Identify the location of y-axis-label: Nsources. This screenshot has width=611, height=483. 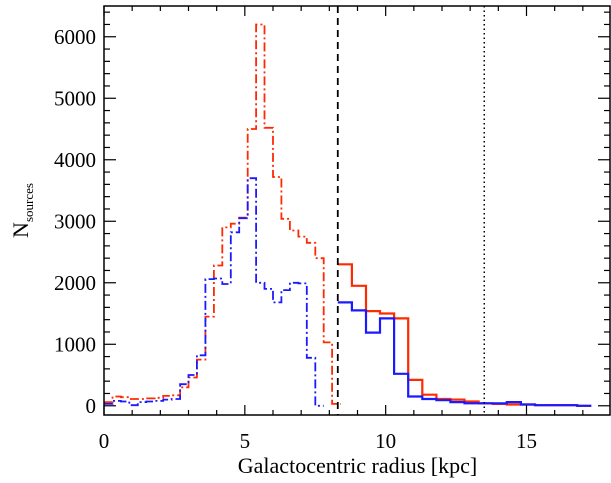
(22, 210).